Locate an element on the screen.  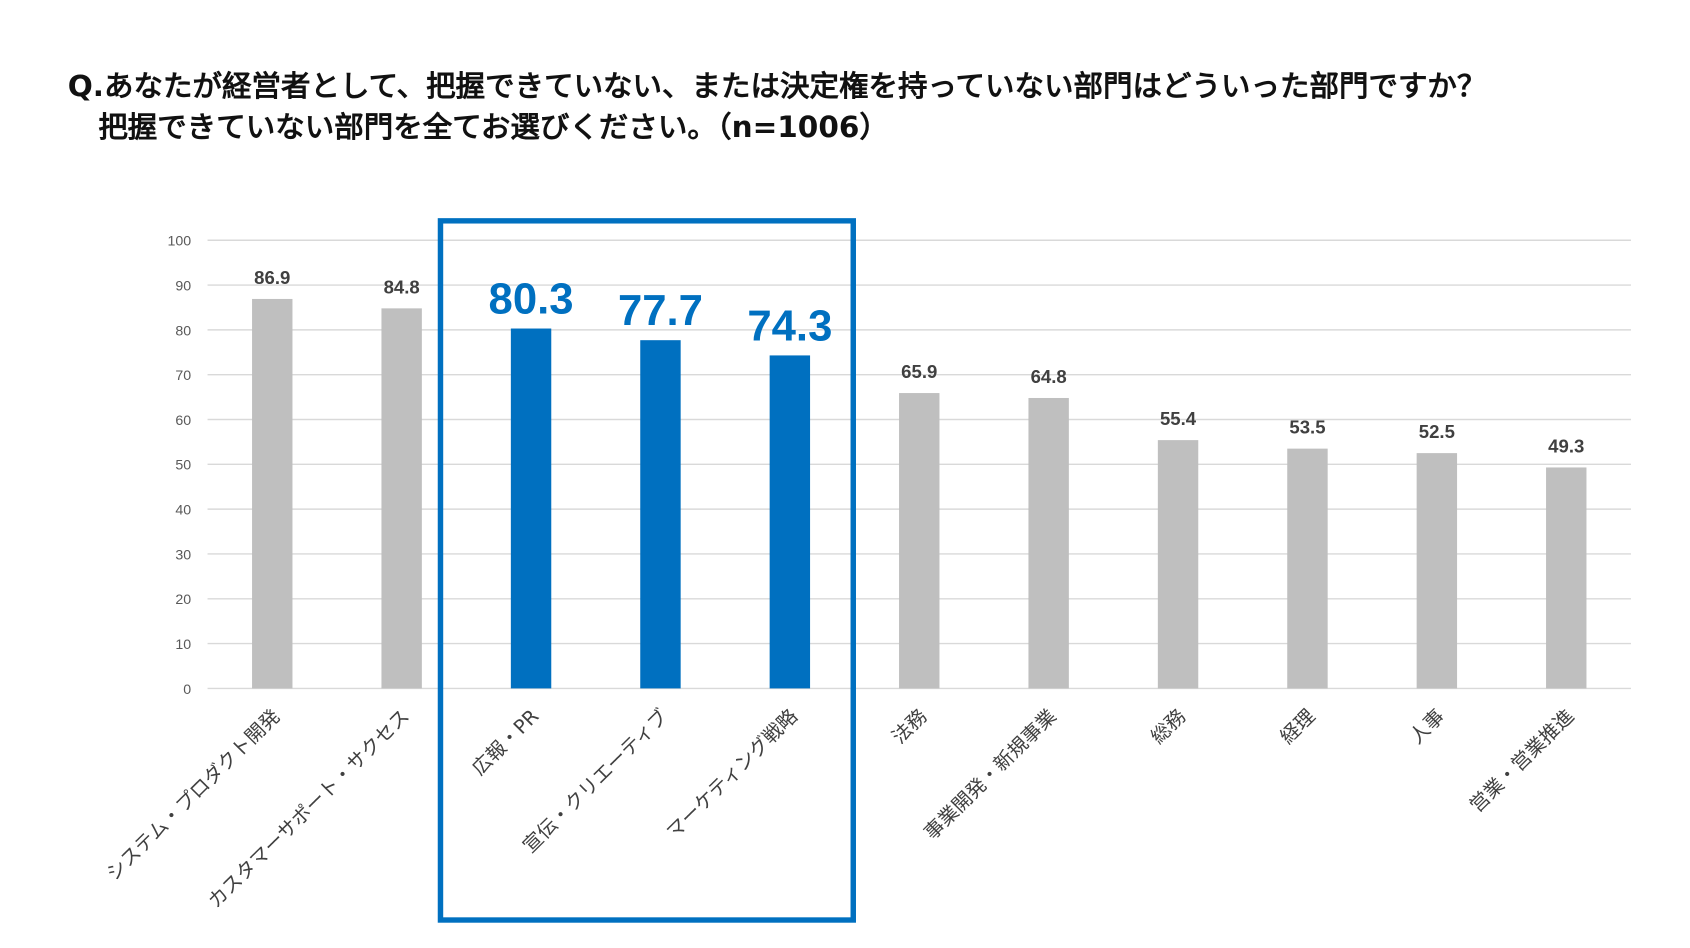
y-tick-label: 40 is located at coordinates (183, 510).